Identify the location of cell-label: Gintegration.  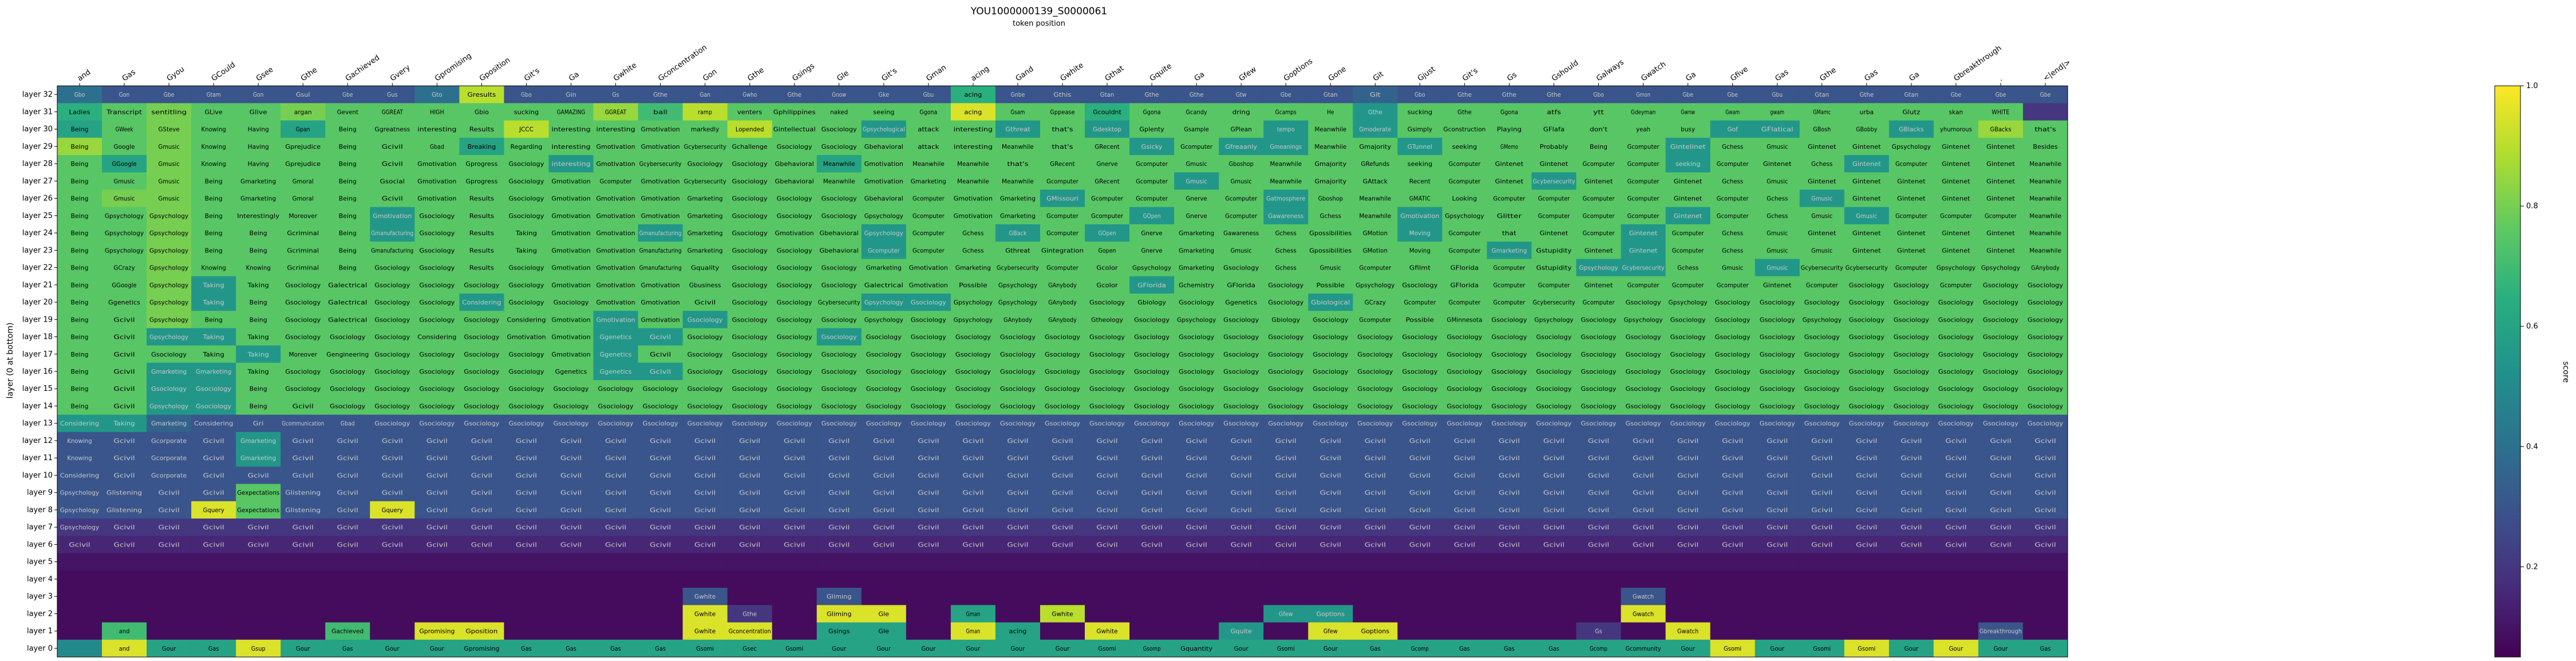
(1062, 250).